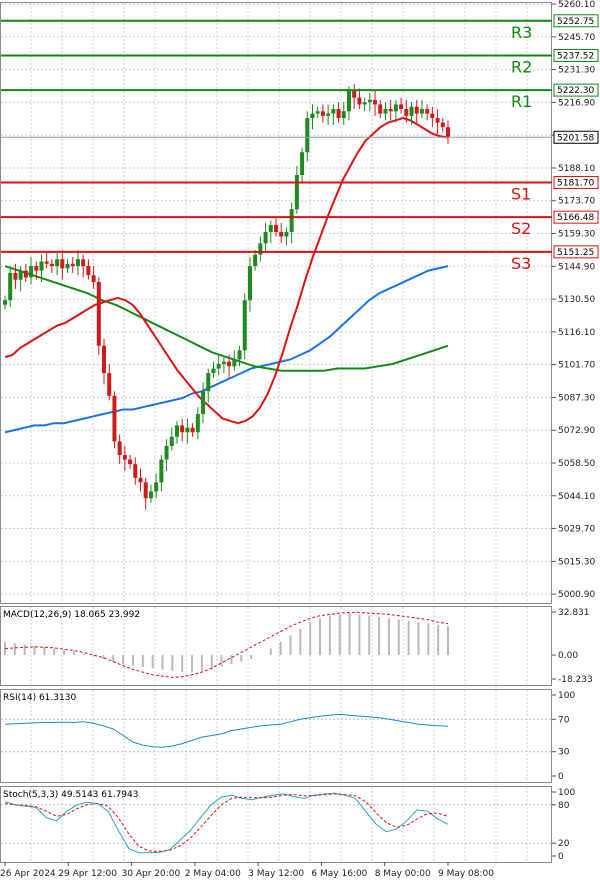 This screenshot has width=600, height=883. What do you see at coordinates (576, 5) in the screenshot?
I see `price-tick-label: 5260.10` at bounding box center [576, 5].